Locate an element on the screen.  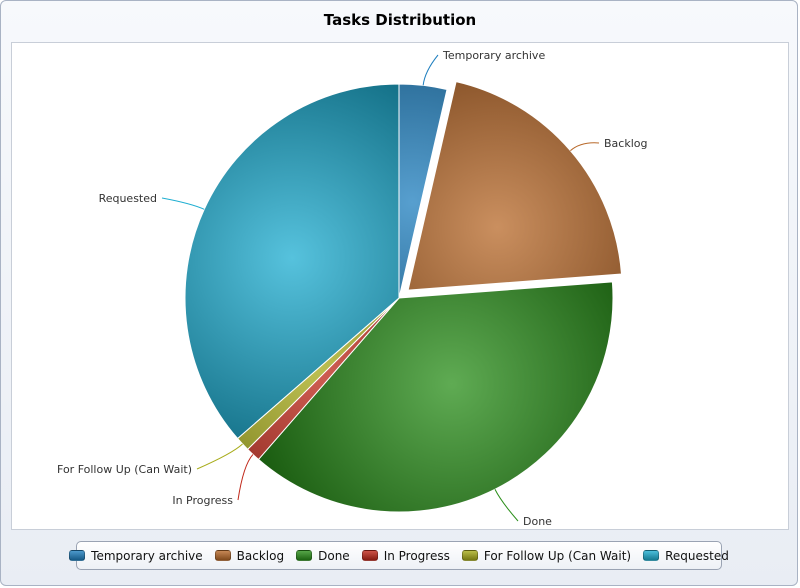
chart-title: Tasks Distribution is located at coordinates (400, 20).